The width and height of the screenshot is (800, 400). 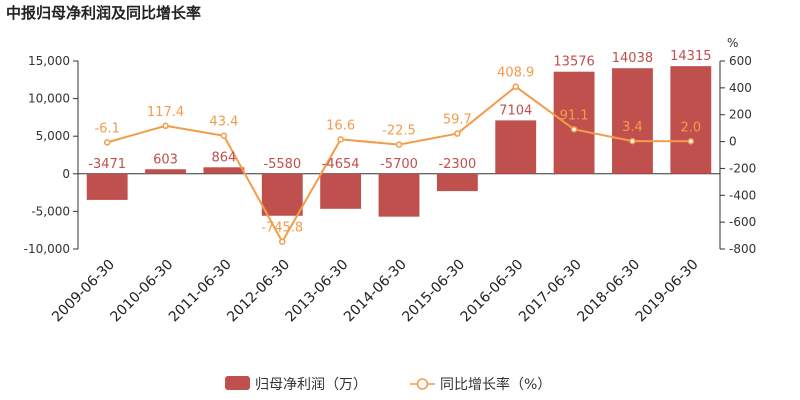 What do you see at coordinates (399, 164) in the screenshot?
I see `bar-value-label: -5700` at bounding box center [399, 164].